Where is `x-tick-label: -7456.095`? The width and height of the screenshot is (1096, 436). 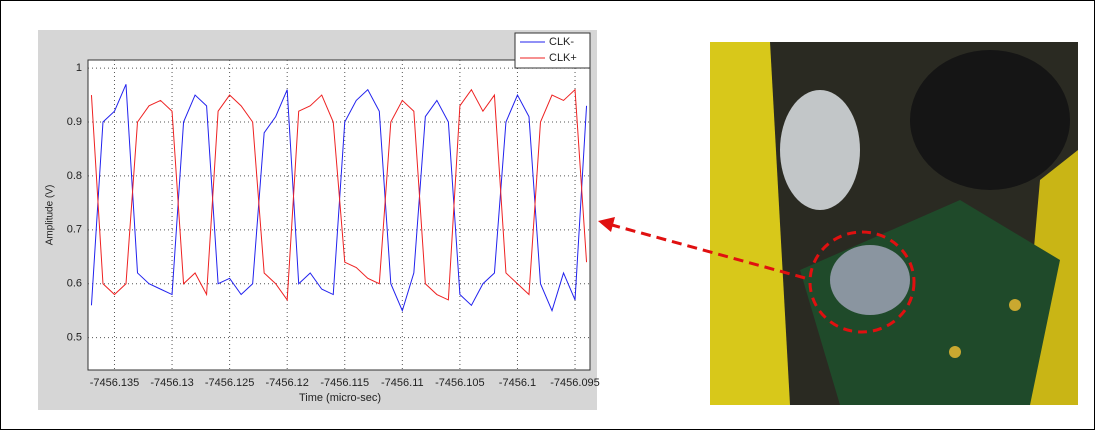
x-tick-label: -7456.095 is located at coordinates (575, 383).